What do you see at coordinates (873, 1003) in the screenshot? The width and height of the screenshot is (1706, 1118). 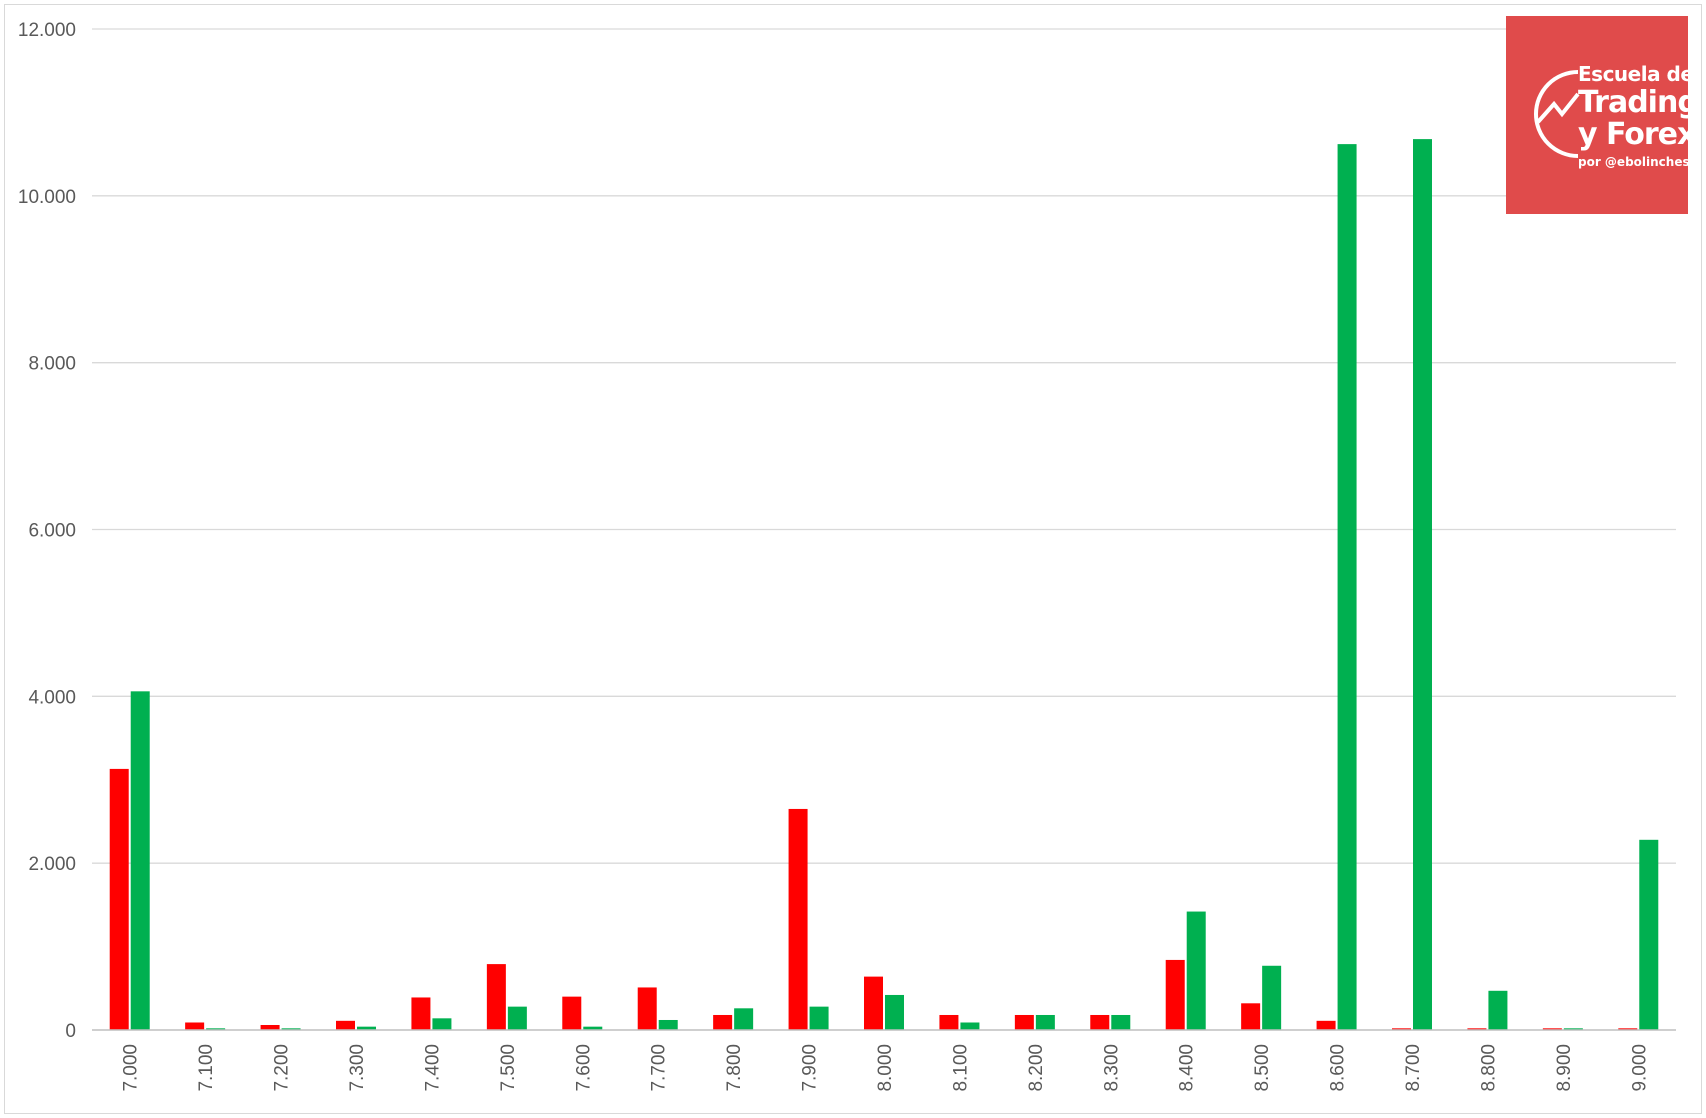 I see `red-bar-8.000` at bounding box center [873, 1003].